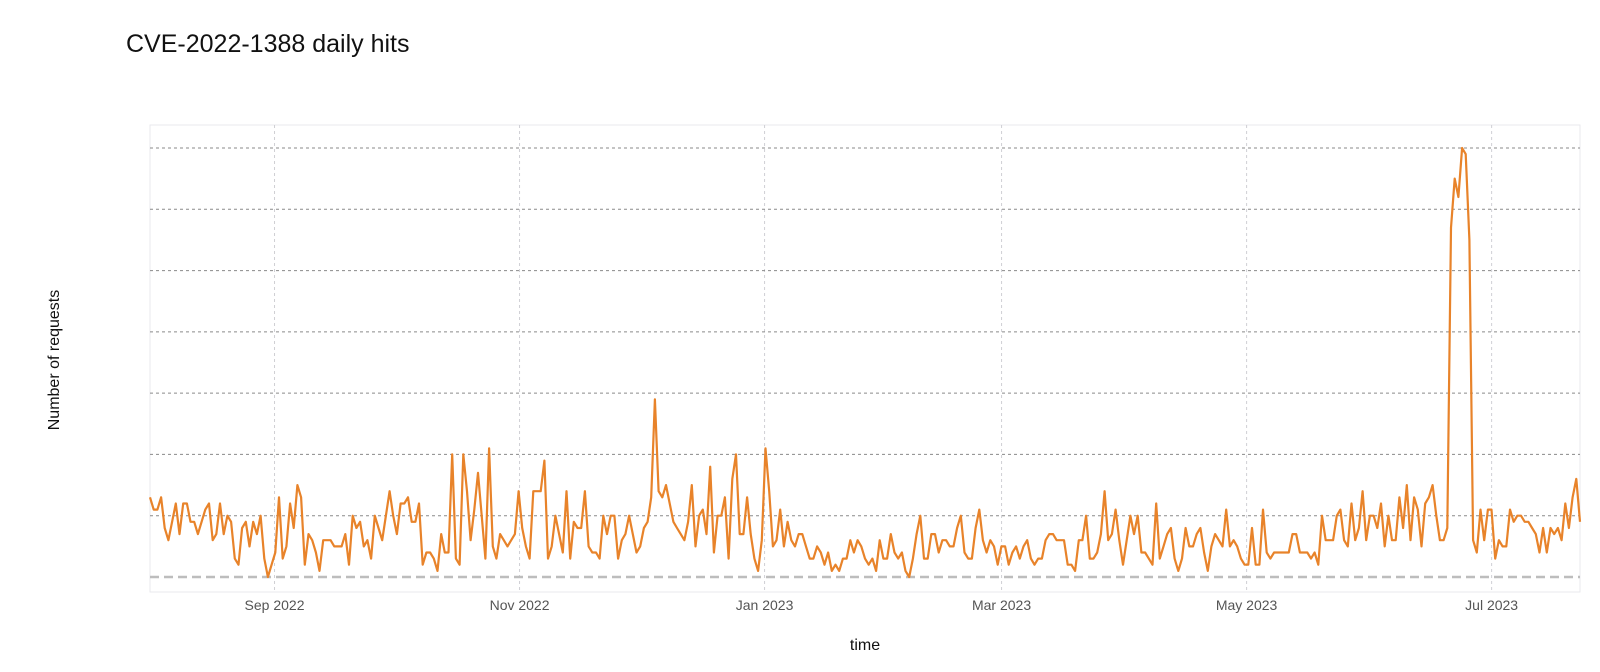 Image resolution: width=1600 pixels, height=672 pixels. I want to click on x-tick-label: Mar 2023, so click(1001, 605).